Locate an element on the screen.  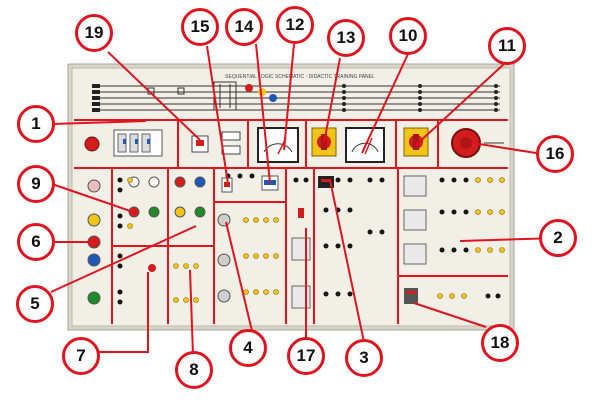
callout-6-label: 6 is located at coordinates (36, 241).